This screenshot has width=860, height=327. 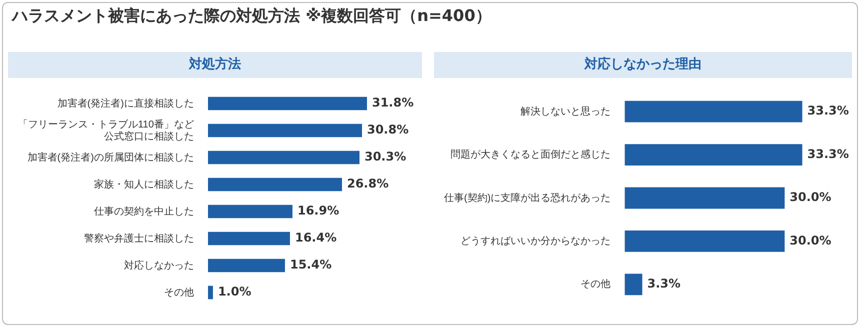 What do you see at coordinates (106, 130) in the screenshot?
I see `y-tick-label: 「フリーランス・トラブル110番」など公式窓口に相談した` at bounding box center [106, 130].